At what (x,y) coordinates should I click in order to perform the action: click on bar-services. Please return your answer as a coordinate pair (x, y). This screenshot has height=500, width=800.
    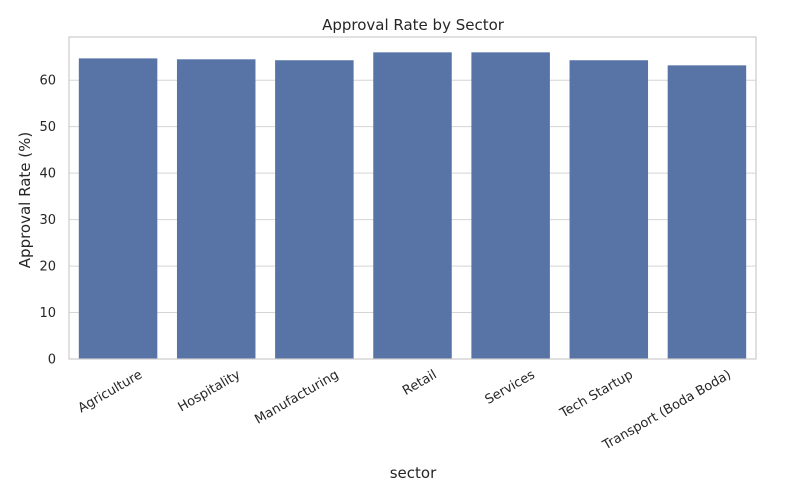
    Looking at the image, I should click on (510, 205).